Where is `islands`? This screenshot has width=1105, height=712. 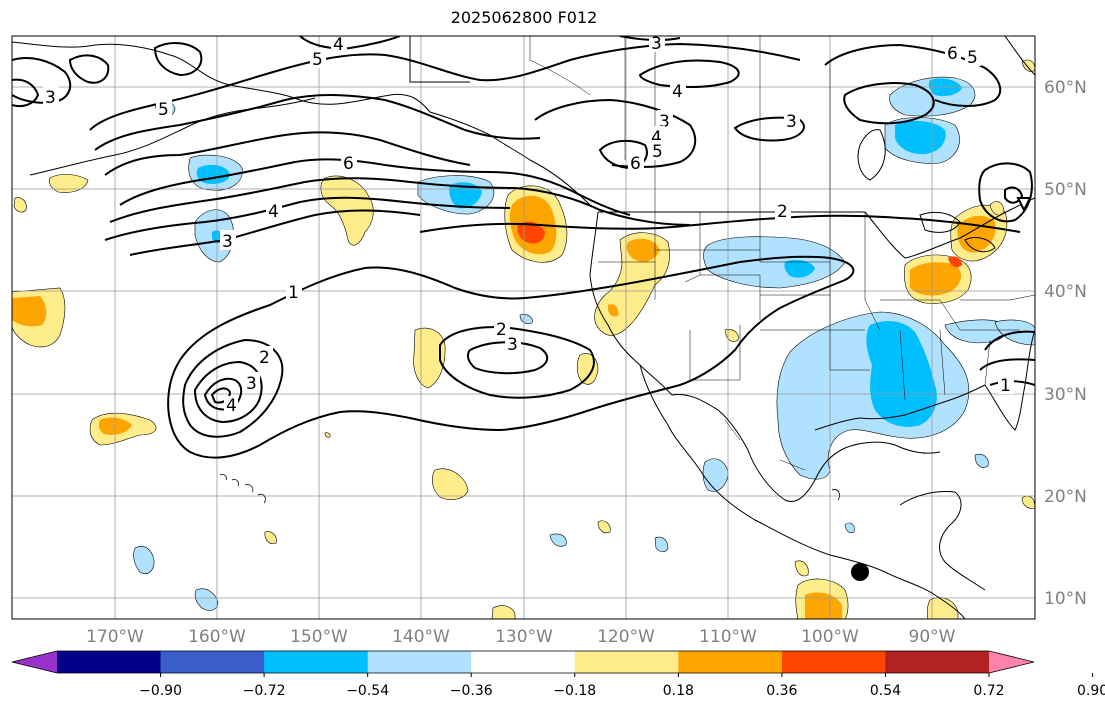
islands is located at coordinates (529, 489).